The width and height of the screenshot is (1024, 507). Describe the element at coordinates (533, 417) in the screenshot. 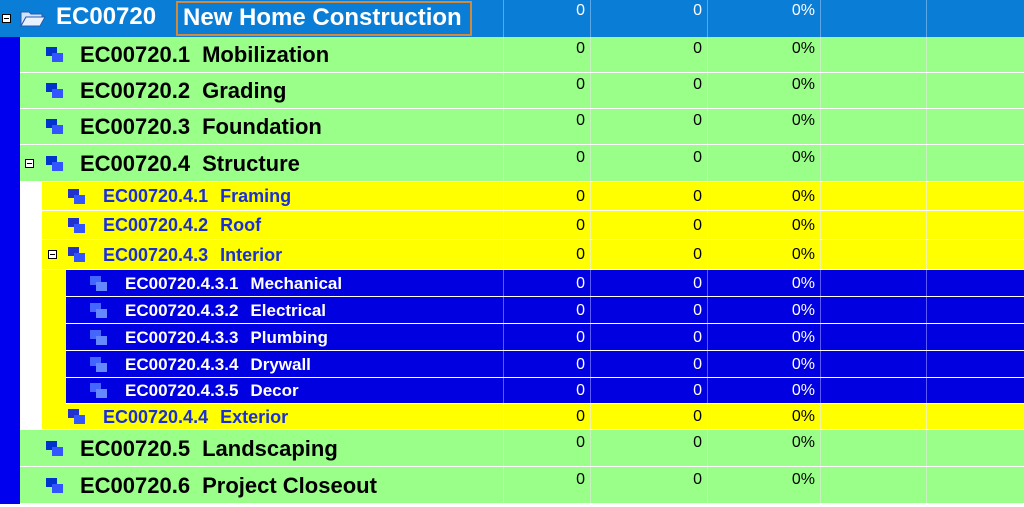

I see `task-row: EC00720.4.4 Exterior 0 0 0%` at that location.